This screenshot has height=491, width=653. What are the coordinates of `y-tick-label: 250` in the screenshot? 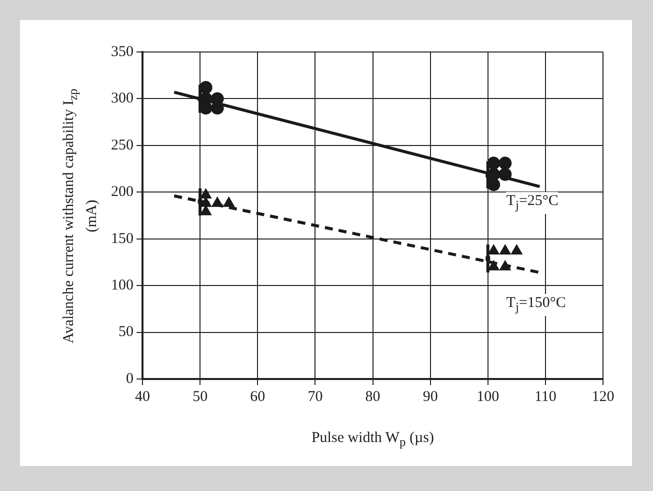 It's located at (122, 145).